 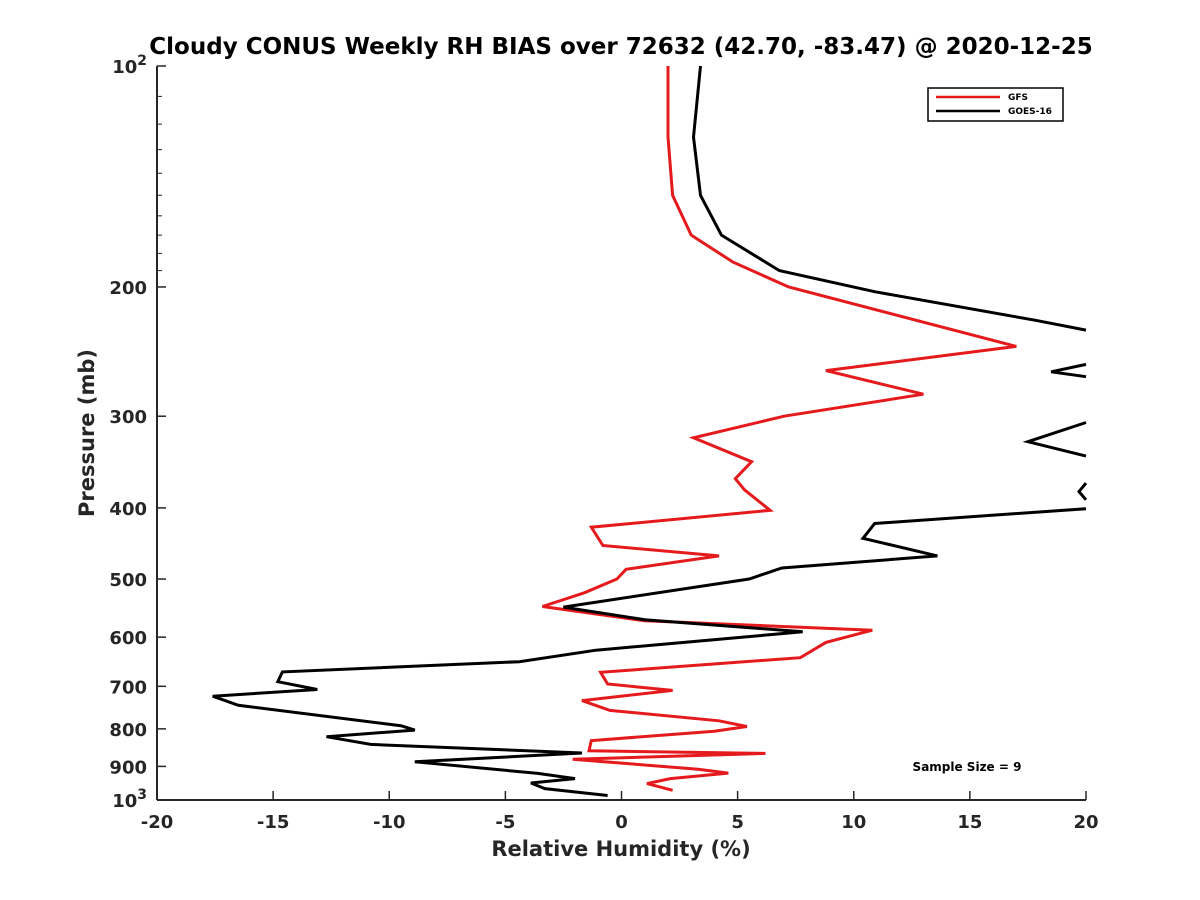 What do you see at coordinates (853, 822) in the screenshot?
I see `x-tick-label: 10` at bounding box center [853, 822].